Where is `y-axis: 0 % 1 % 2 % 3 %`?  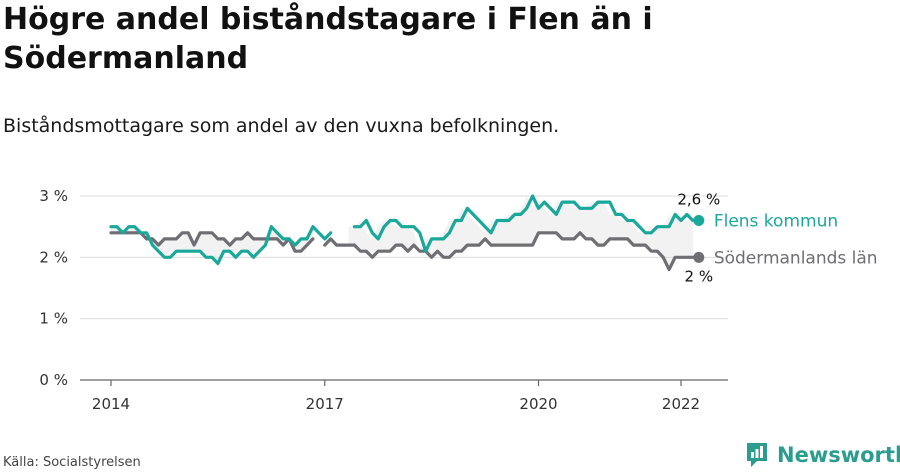
y-axis: 0 % 1 % 2 % 3 % is located at coordinates (53, 288).